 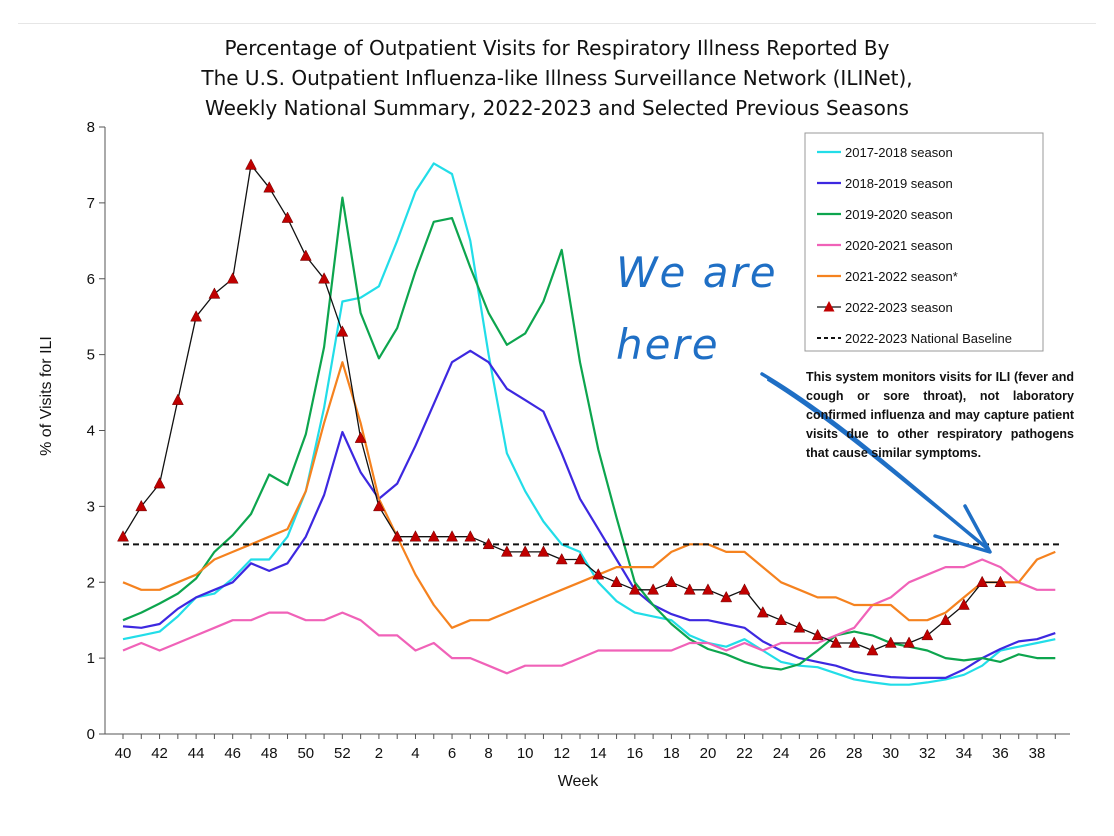 I want to click on x-tick-label: 6, so click(x=452, y=753).